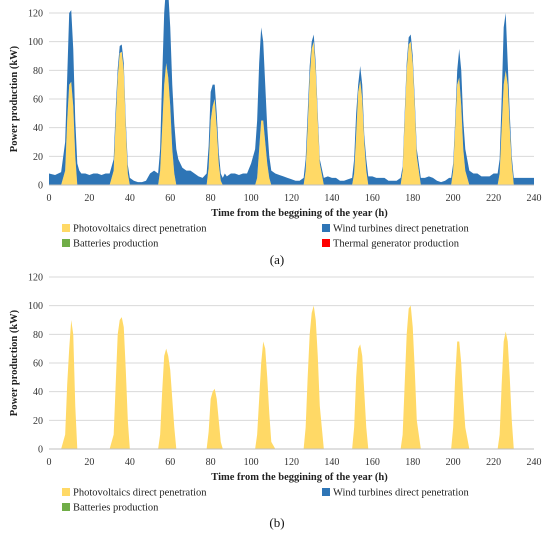 The height and width of the screenshot is (538, 550). Describe the element at coordinates (89, 198) in the screenshot. I see `panel-a-x-tick-label: 20` at that location.